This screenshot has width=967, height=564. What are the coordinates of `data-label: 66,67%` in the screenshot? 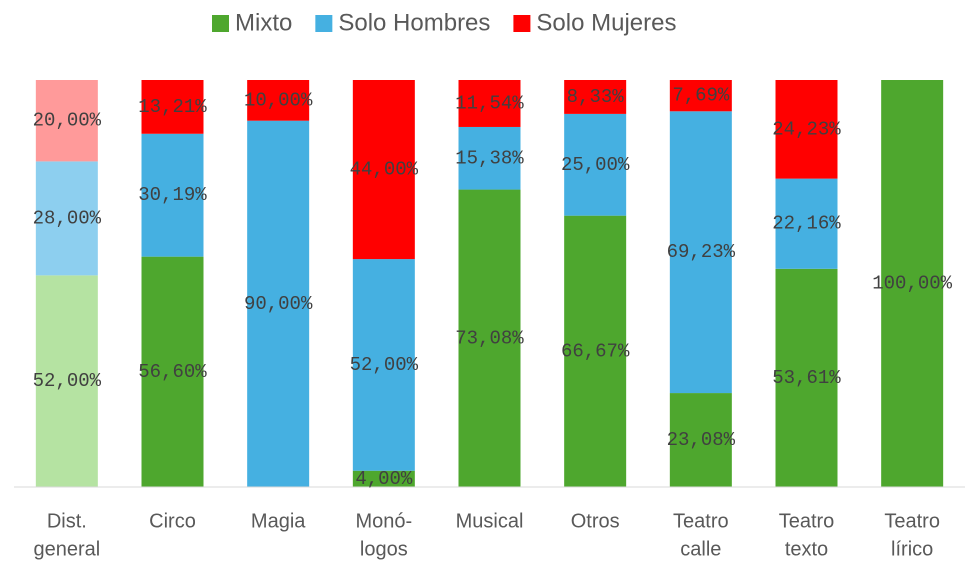 It's located at (595, 351).